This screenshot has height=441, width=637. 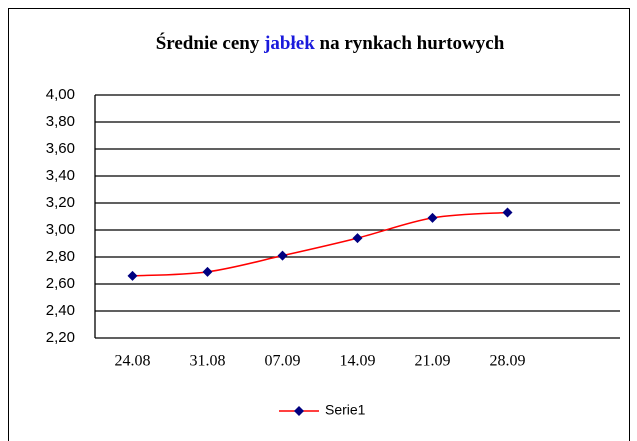 What do you see at coordinates (60, 337) in the screenshot?
I see `y-tick-label: 2,20` at bounding box center [60, 337].